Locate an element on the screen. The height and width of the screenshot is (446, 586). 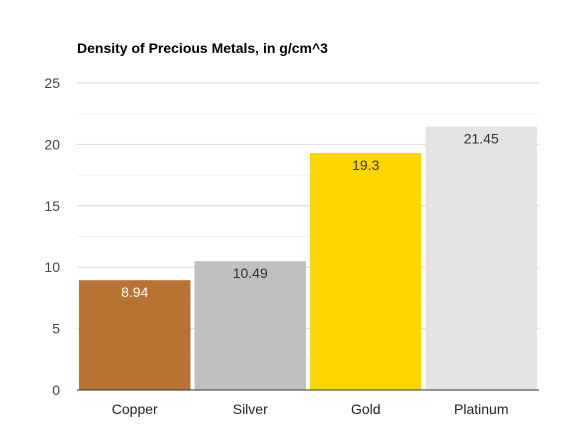
y-tick-label: 15 is located at coordinates (52, 206).